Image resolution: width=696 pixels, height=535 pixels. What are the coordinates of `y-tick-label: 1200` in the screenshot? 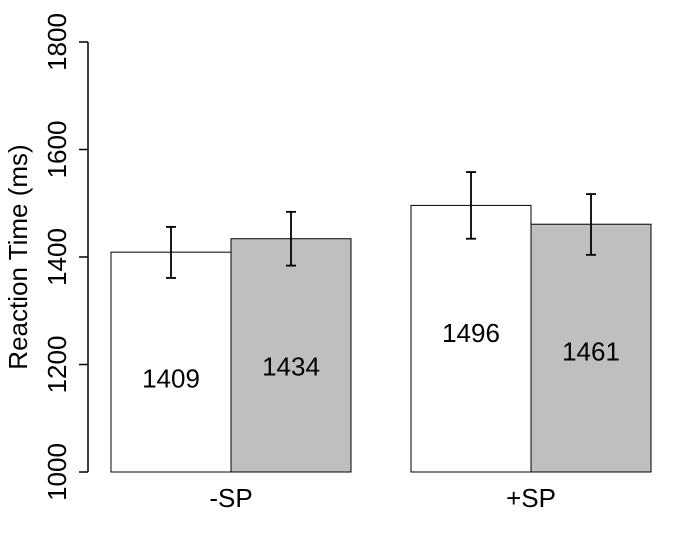 It's located at (57, 365).